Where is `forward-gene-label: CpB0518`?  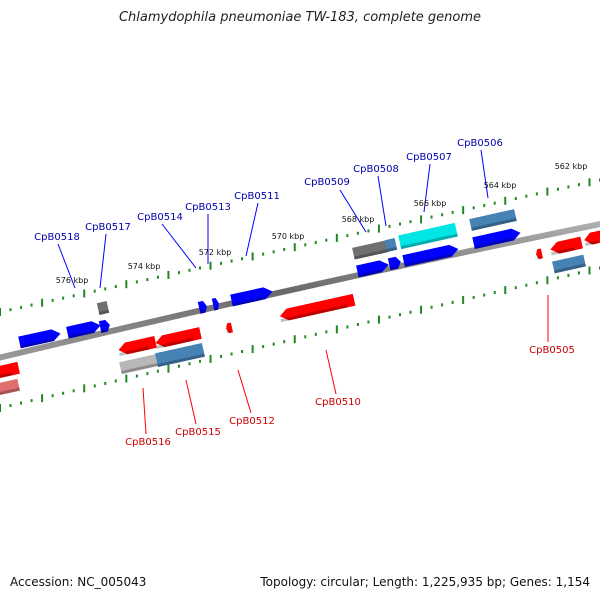
forward-gene-label: CpB0518 is located at coordinates (57, 237).